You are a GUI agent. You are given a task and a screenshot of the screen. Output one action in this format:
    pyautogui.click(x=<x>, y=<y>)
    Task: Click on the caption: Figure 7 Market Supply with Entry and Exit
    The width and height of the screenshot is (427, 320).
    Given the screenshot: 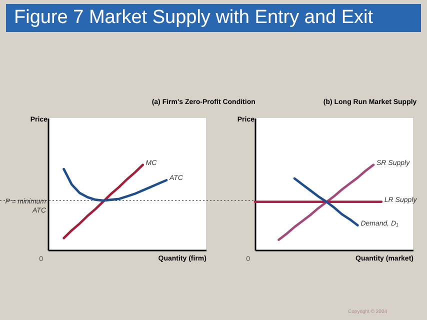 What is the action you would take?
    pyautogui.click(x=213, y=18)
    